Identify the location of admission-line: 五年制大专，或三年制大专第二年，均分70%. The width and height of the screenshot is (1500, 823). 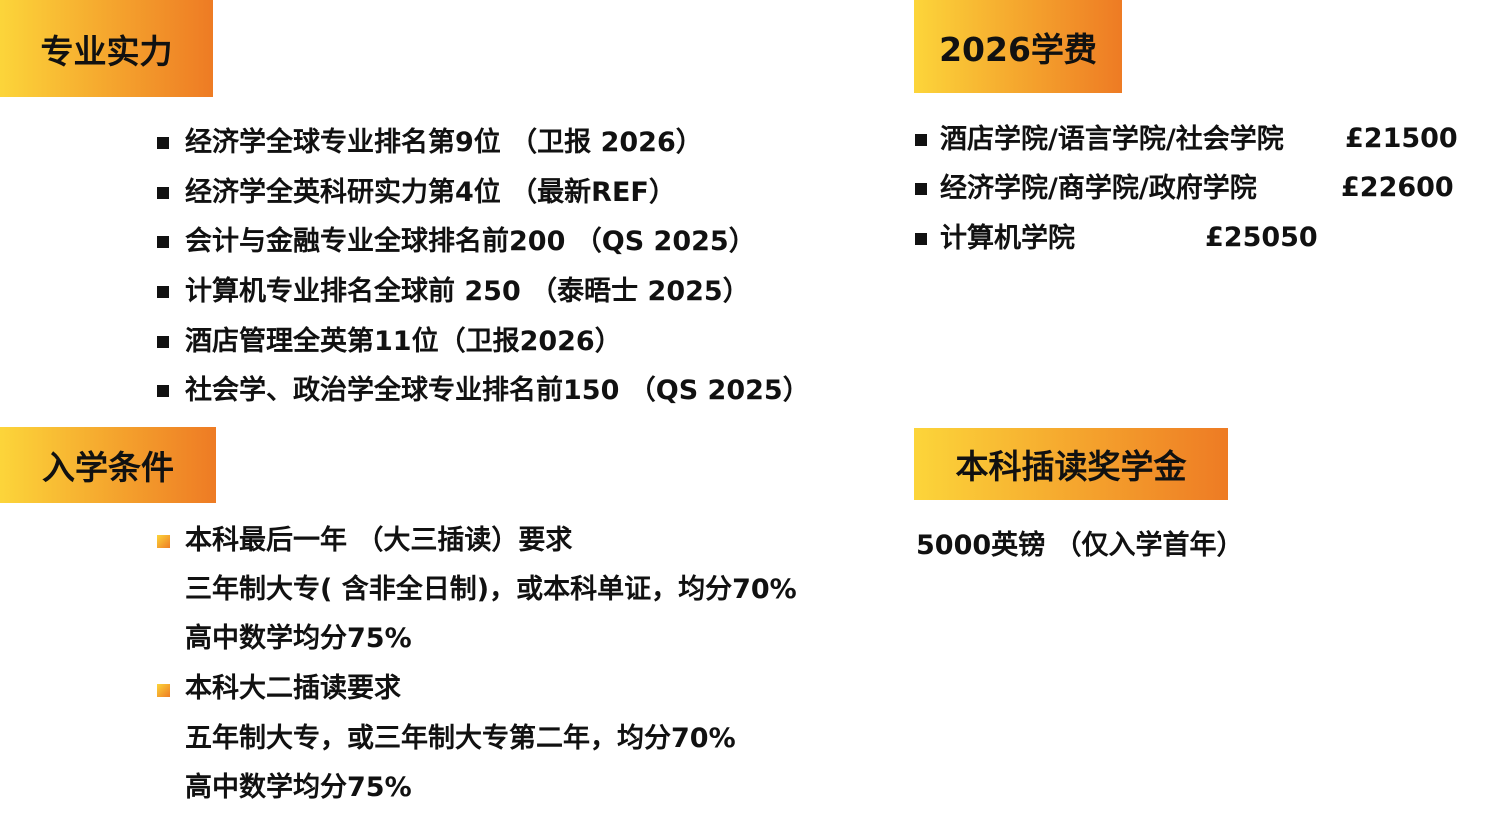
(460, 738).